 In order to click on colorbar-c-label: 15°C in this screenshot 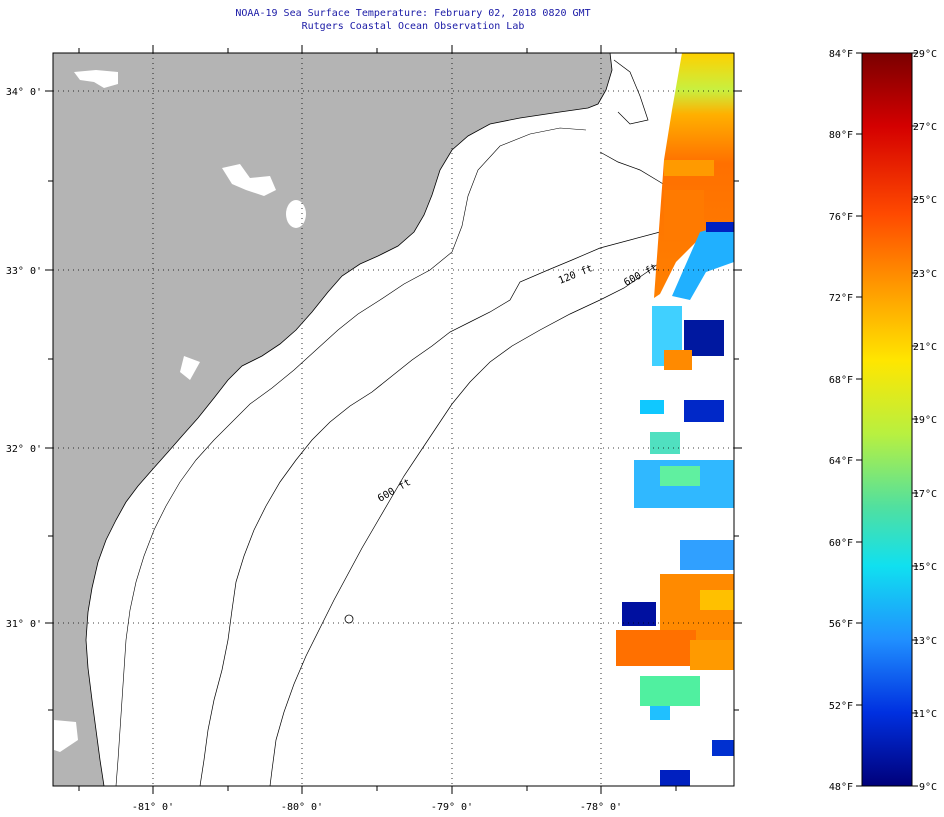, I will do `click(925, 567)`.